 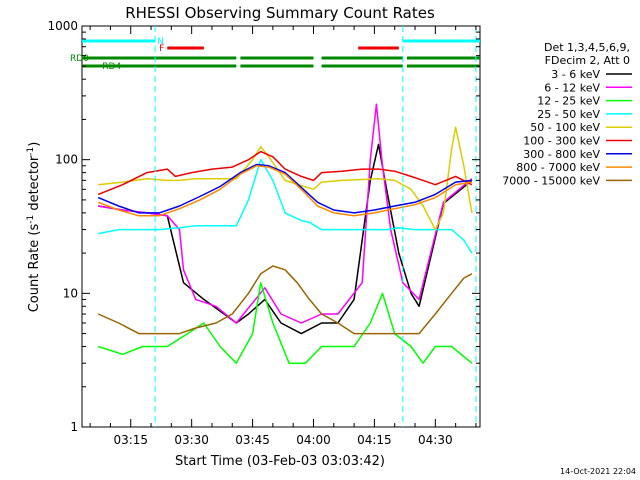 I want to click on y-label-part-3: ), so click(x=34, y=144).